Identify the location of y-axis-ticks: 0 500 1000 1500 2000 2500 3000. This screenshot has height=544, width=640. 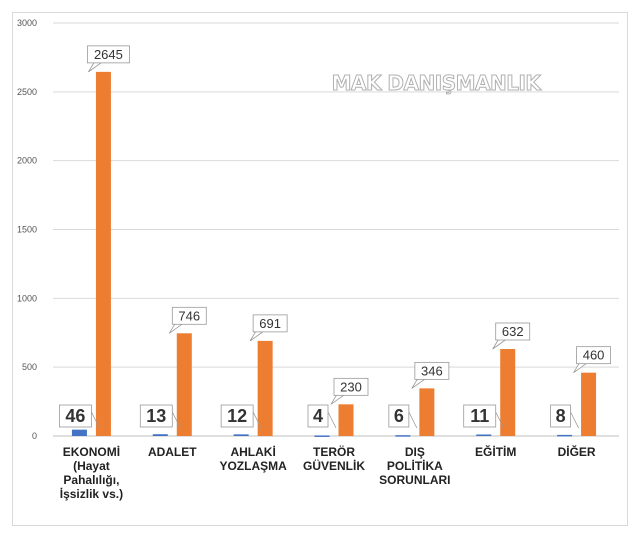
(27, 229).